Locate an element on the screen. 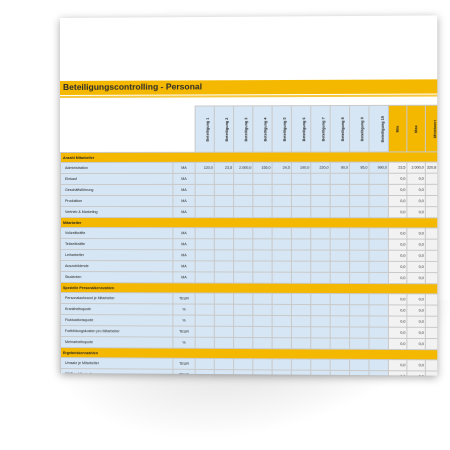  data-cell: 990,0 is located at coordinates (378, 168).